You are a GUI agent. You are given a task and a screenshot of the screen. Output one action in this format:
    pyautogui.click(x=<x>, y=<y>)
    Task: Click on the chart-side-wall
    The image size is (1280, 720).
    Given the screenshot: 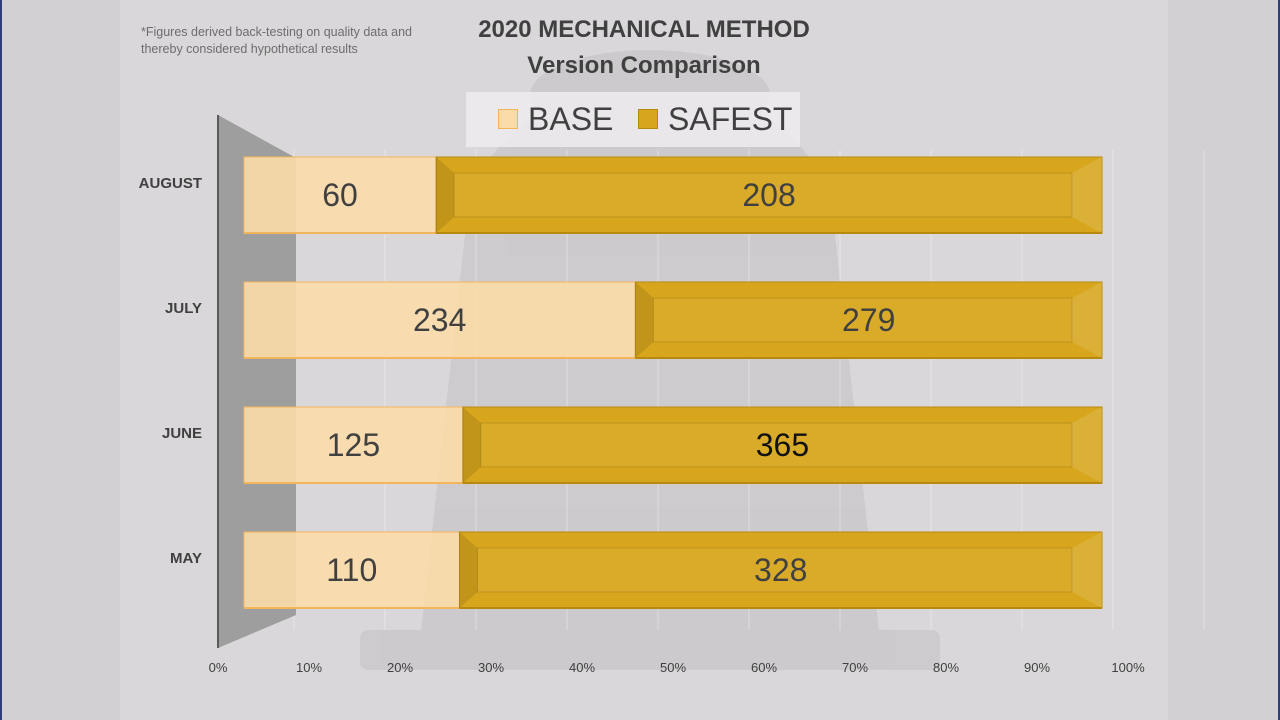 What is the action you would take?
    pyautogui.click(x=257, y=381)
    